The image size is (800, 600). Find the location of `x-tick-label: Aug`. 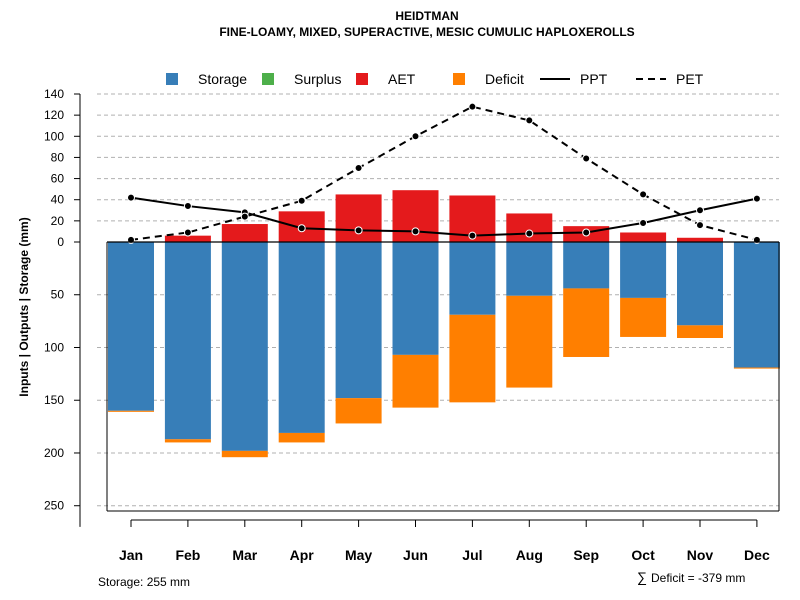

x-tick-label: Aug is located at coordinates (529, 555).